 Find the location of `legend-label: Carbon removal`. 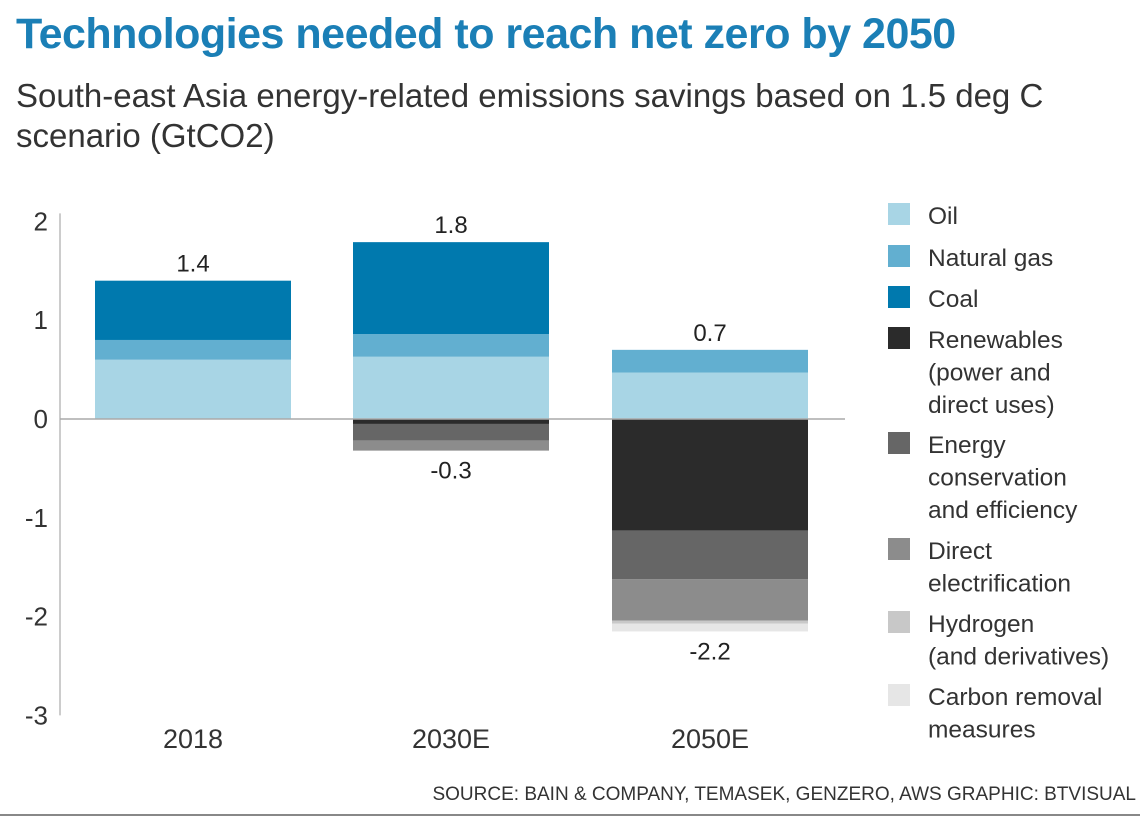

legend-label: Carbon removal is located at coordinates (1015, 697).